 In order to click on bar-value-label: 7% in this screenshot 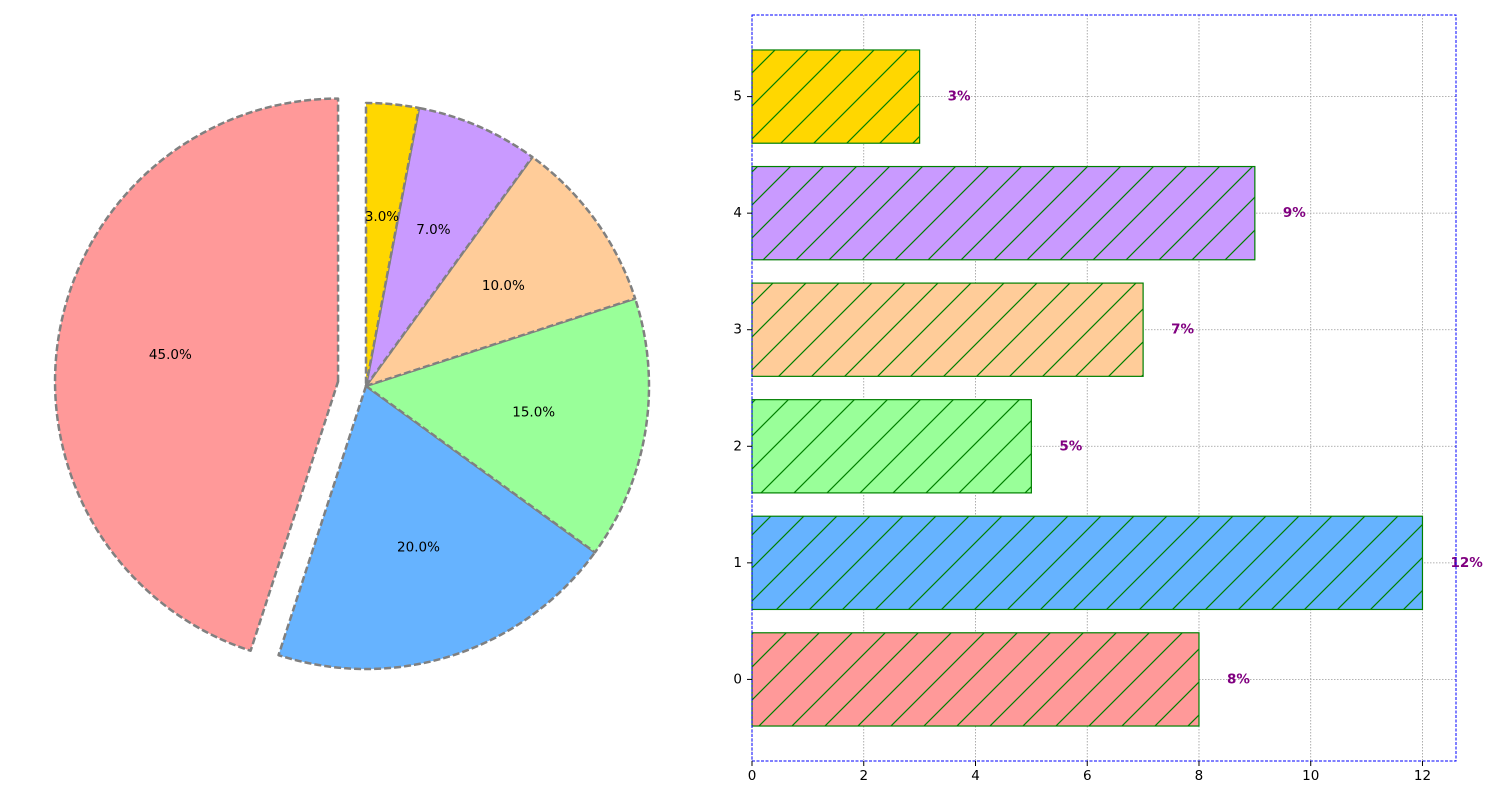, I will do `click(1182, 330)`.